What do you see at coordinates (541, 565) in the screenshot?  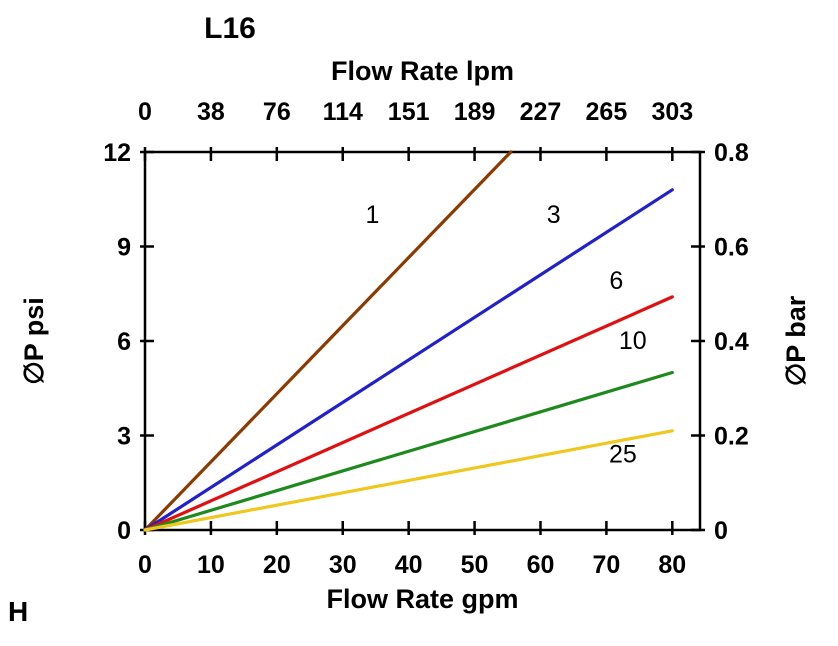 I see `bottom-tick-label: 60` at bounding box center [541, 565].